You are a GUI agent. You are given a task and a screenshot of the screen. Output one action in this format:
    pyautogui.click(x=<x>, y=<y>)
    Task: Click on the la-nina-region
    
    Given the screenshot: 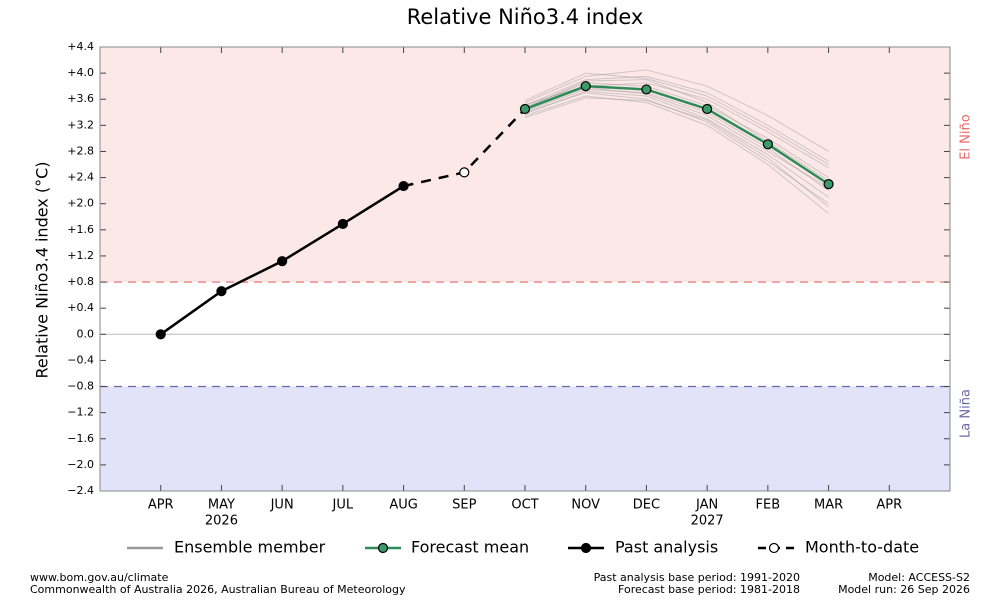 What is the action you would take?
    pyautogui.click(x=525, y=438)
    